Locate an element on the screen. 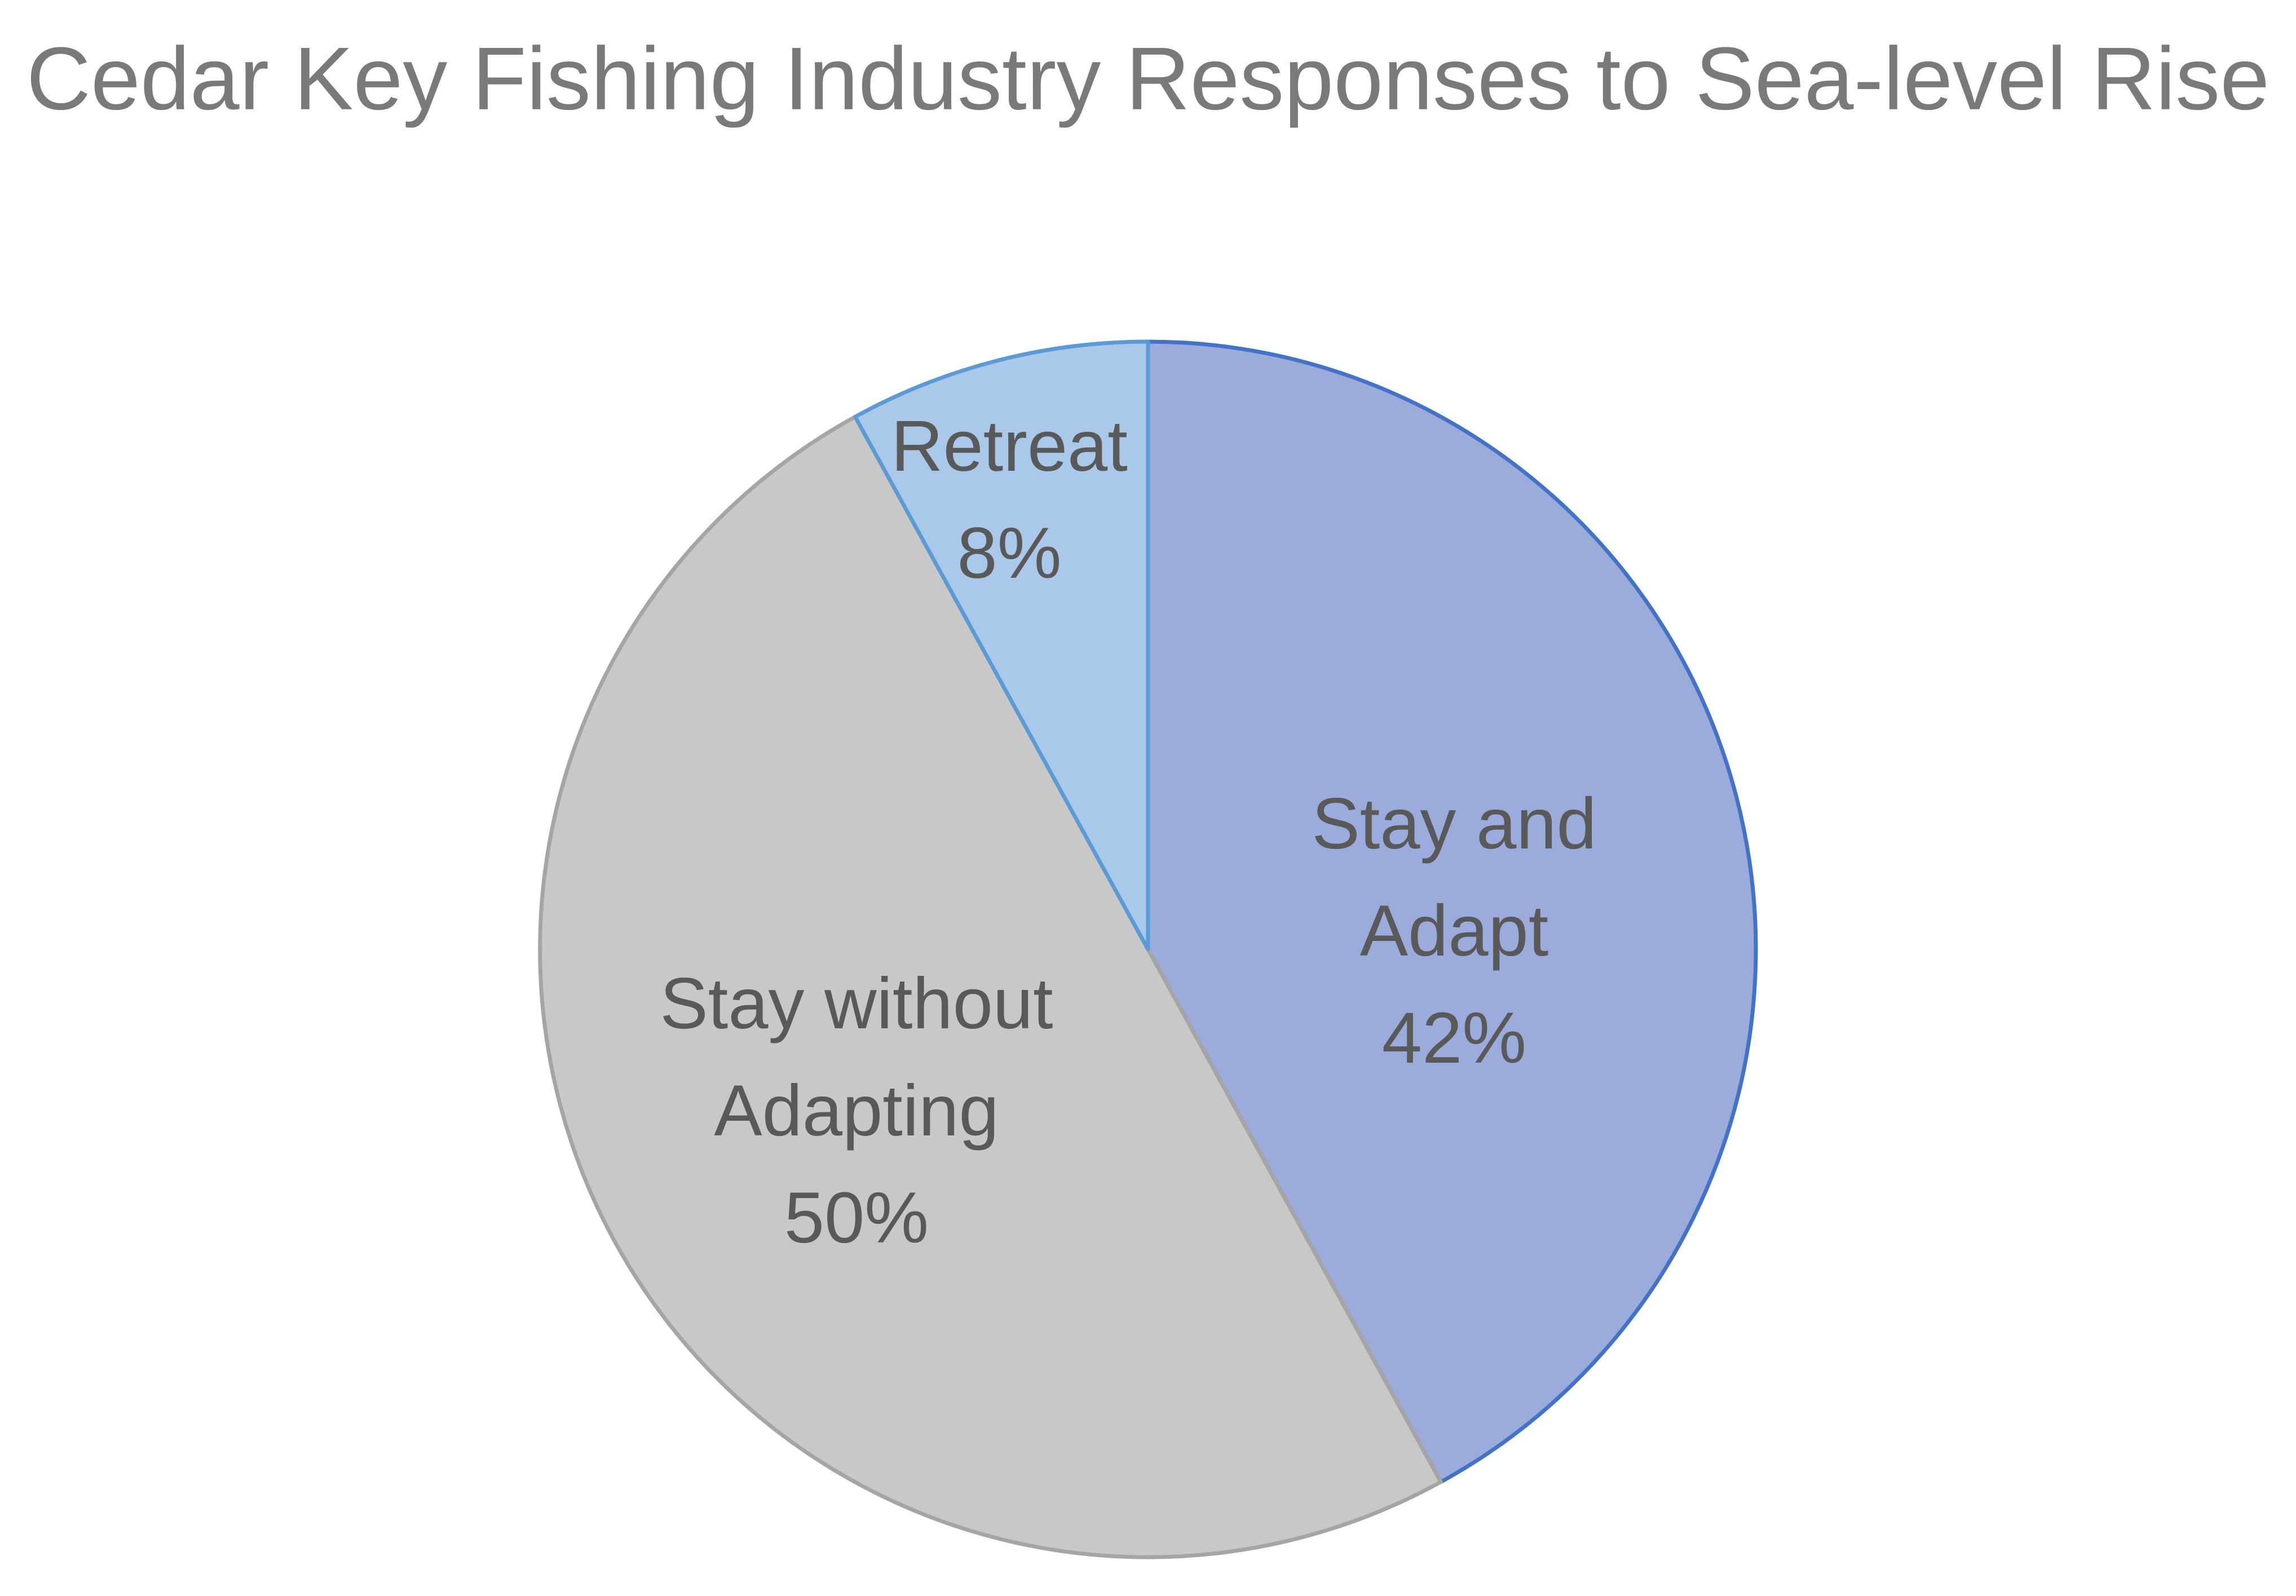  data-label-box: Stay and Adapt 42% is located at coordinates (1455, 931).